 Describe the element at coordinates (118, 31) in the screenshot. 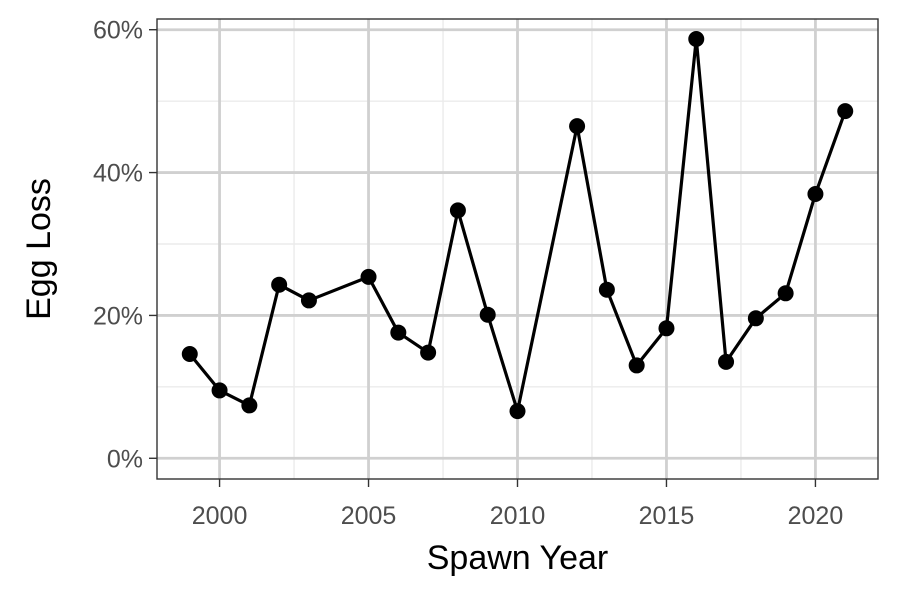

I see `y-tick-label: 60%` at that location.